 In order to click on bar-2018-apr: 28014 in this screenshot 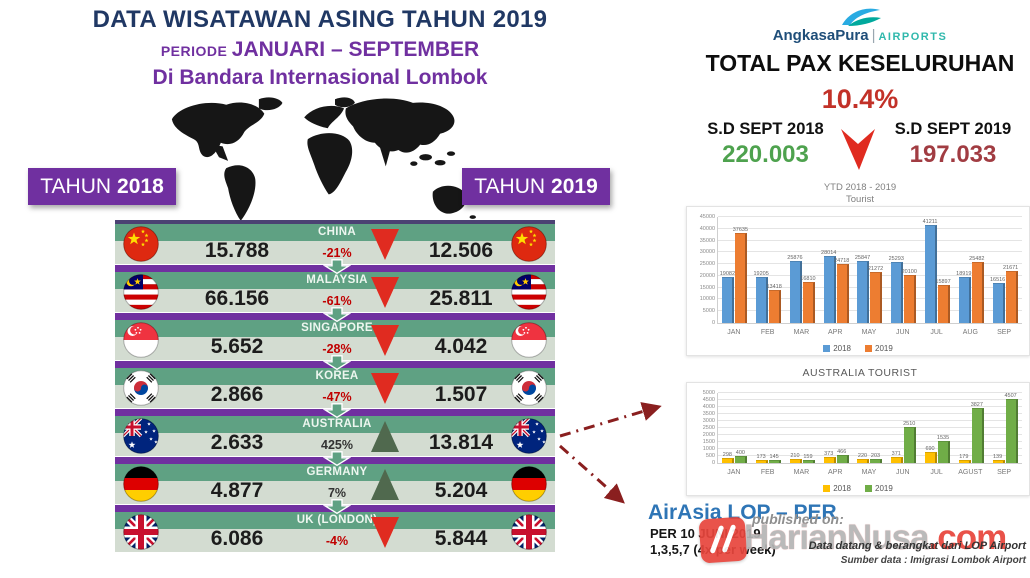, I will do `click(828, 286)`.